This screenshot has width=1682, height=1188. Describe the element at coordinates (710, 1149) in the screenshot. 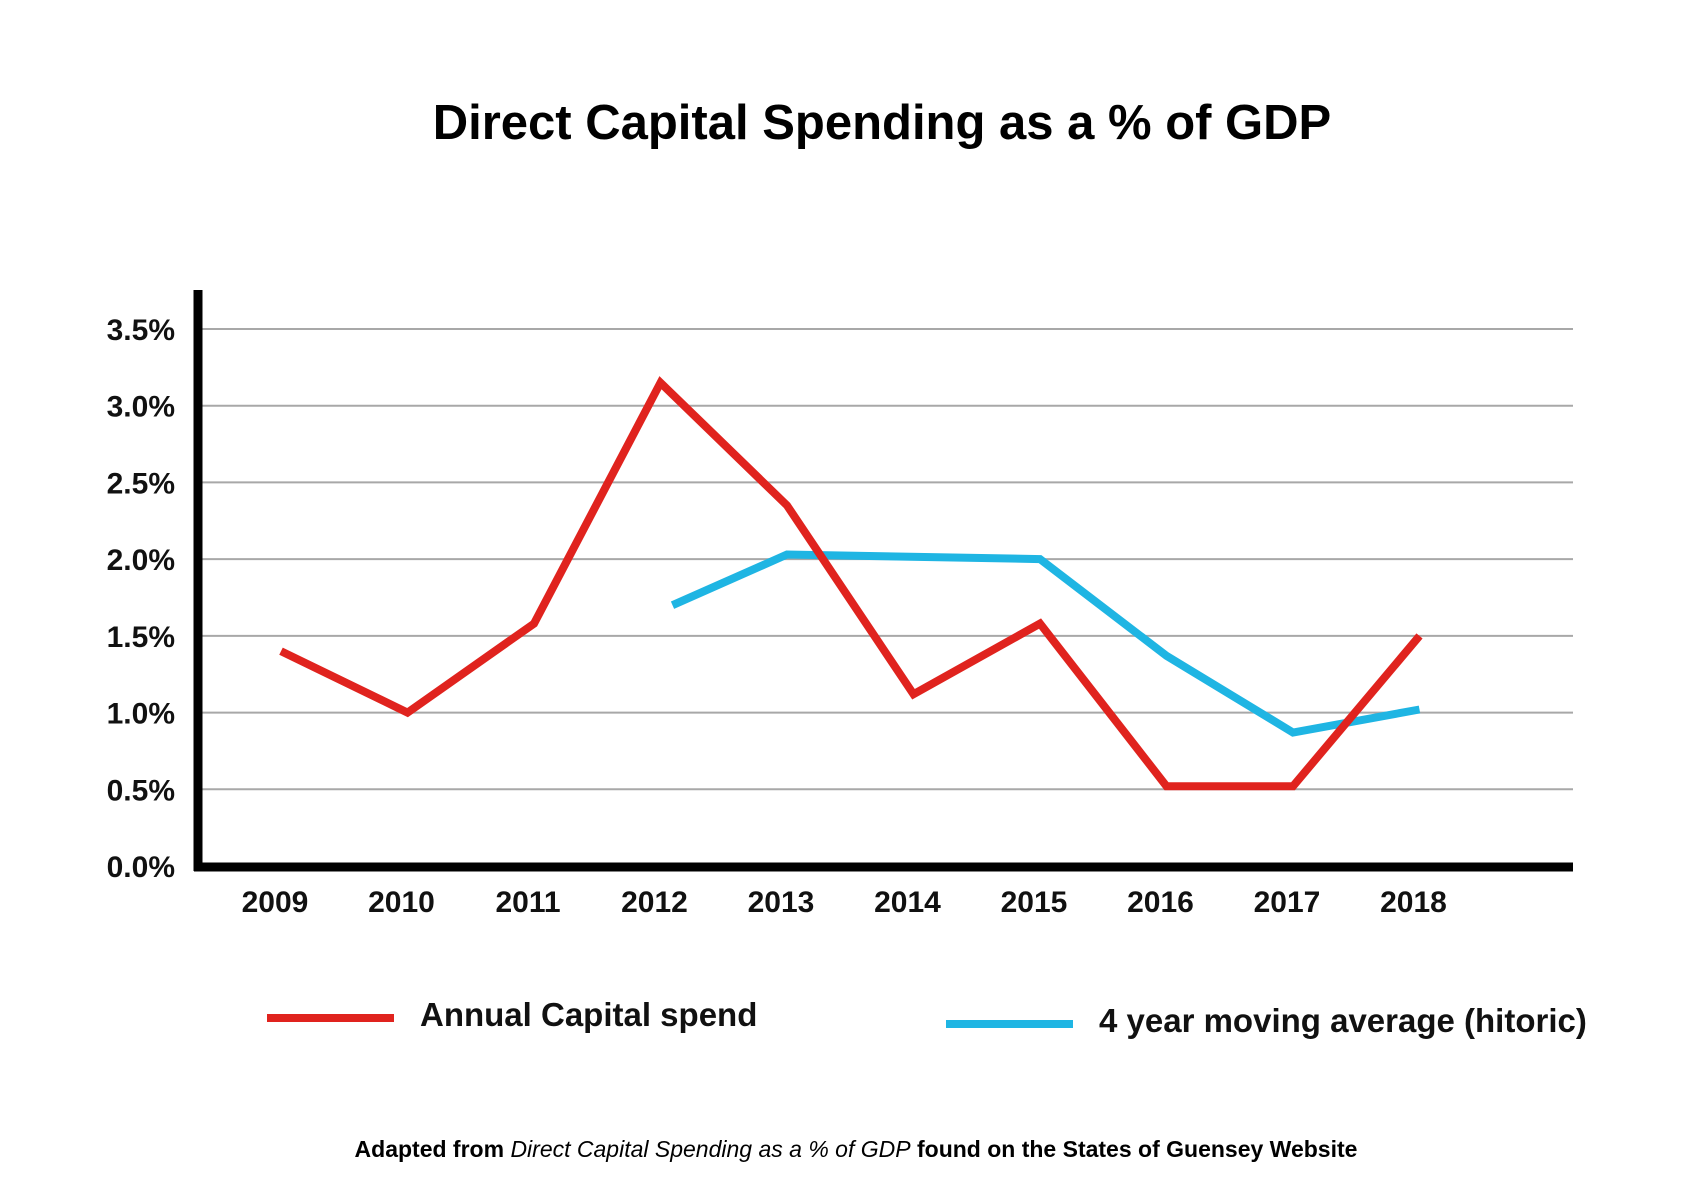

I see `footnote-italic-title: Direct Capital Spending as a % of GDP` at that location.